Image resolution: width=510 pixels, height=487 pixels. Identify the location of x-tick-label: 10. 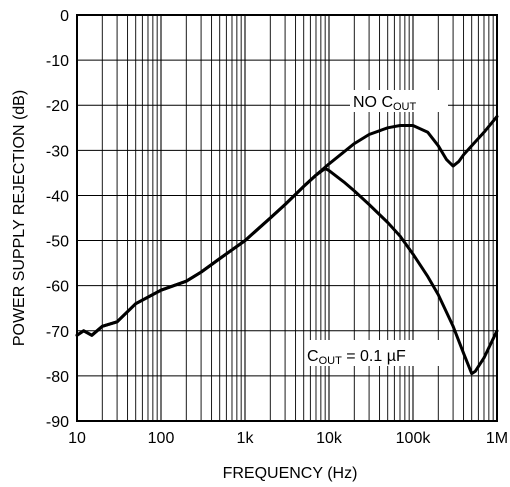
(77, 438).